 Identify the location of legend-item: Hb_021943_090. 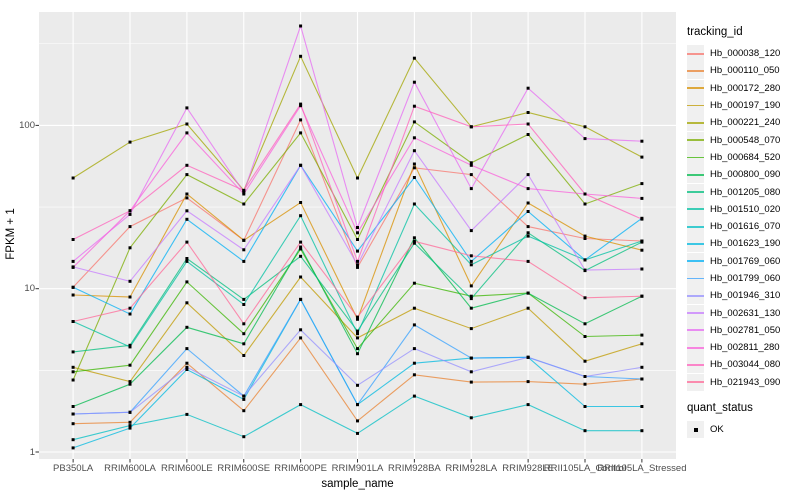
(743, 382).